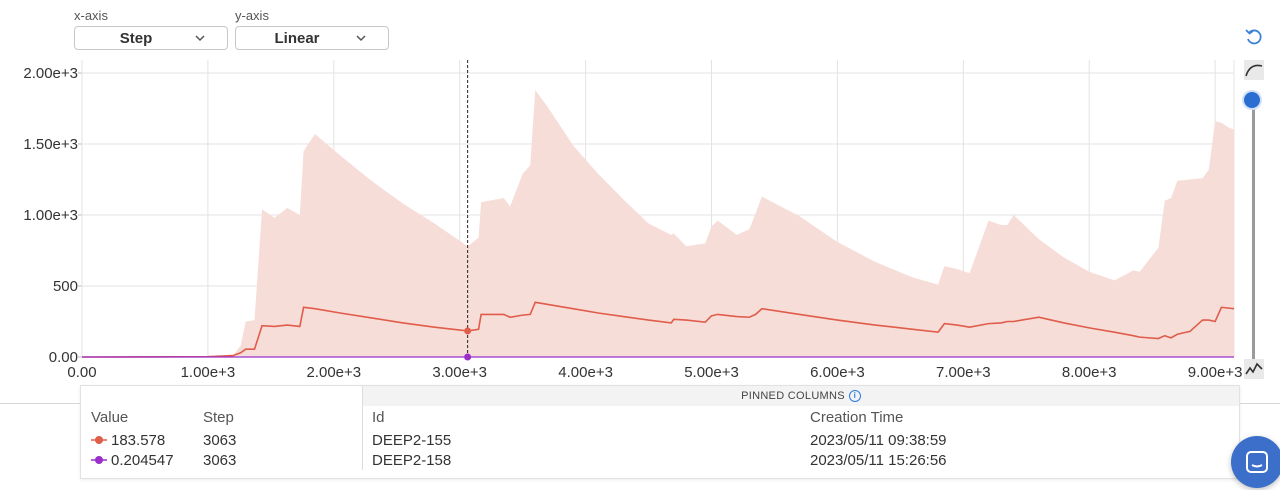 Image resolution: width=1280 pixels, height=490 pixels. I want to click on yaxis-select-value: Linear, so click(297, 38).